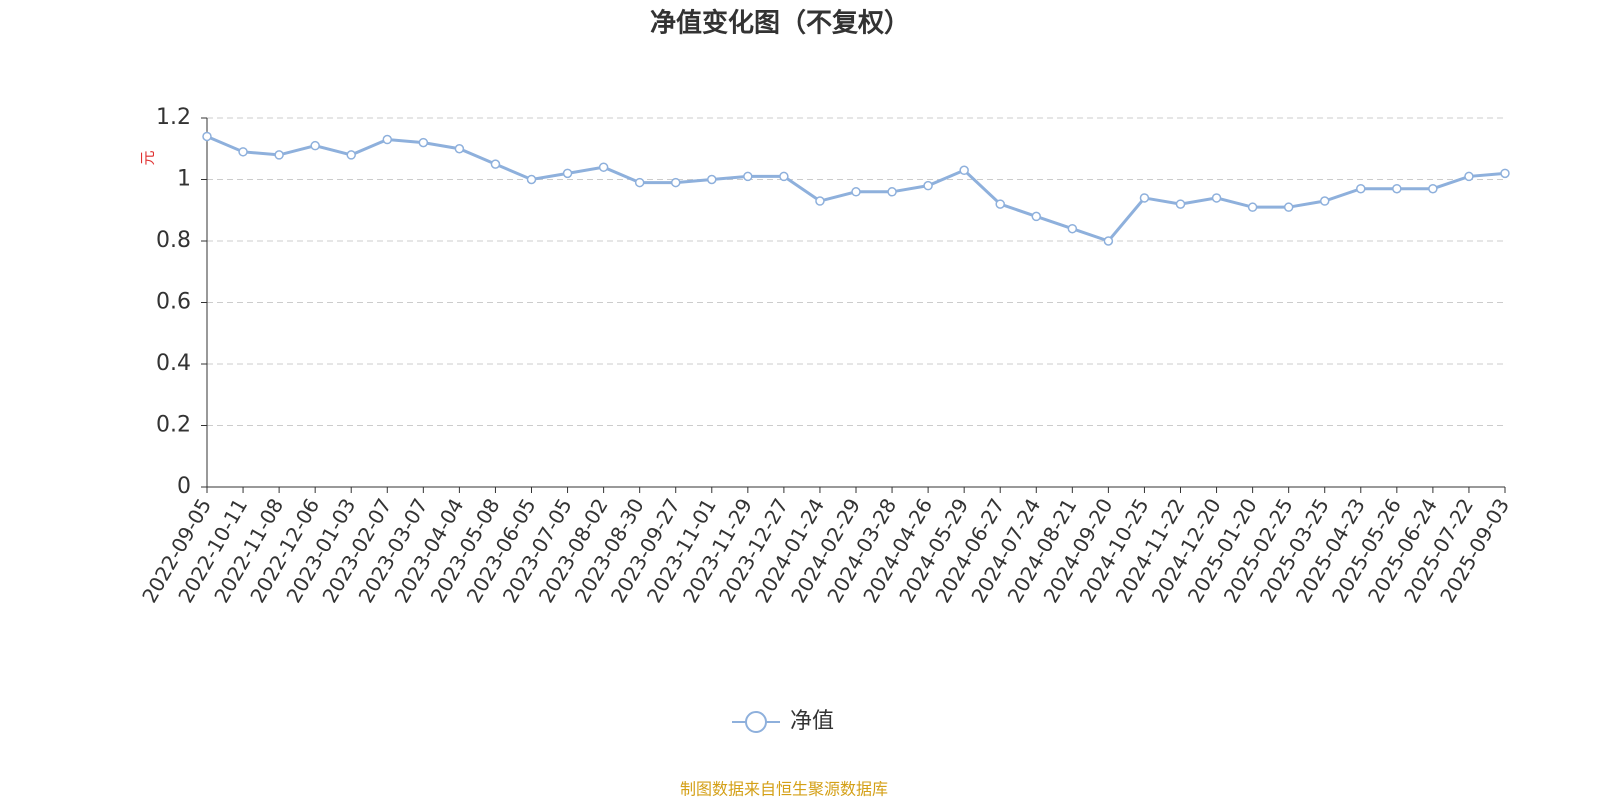 The image size is (1600, 800). I want to click on y-tick-label: 0.8, so click(173, 240).